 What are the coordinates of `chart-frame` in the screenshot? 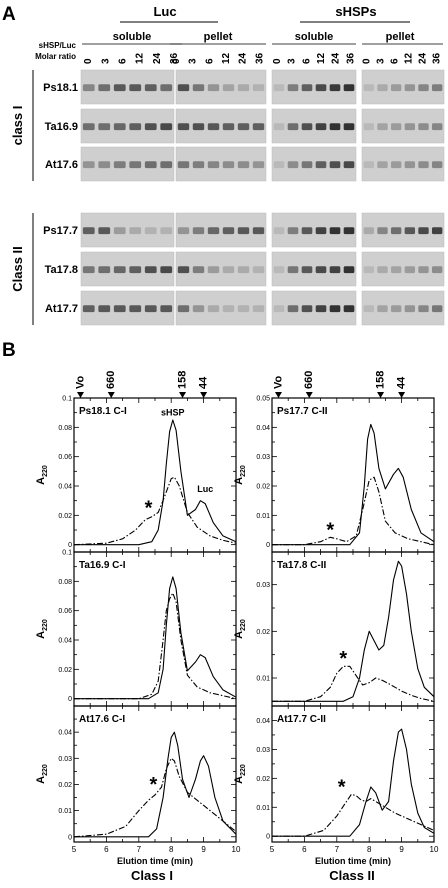 It's located at (353, 629).